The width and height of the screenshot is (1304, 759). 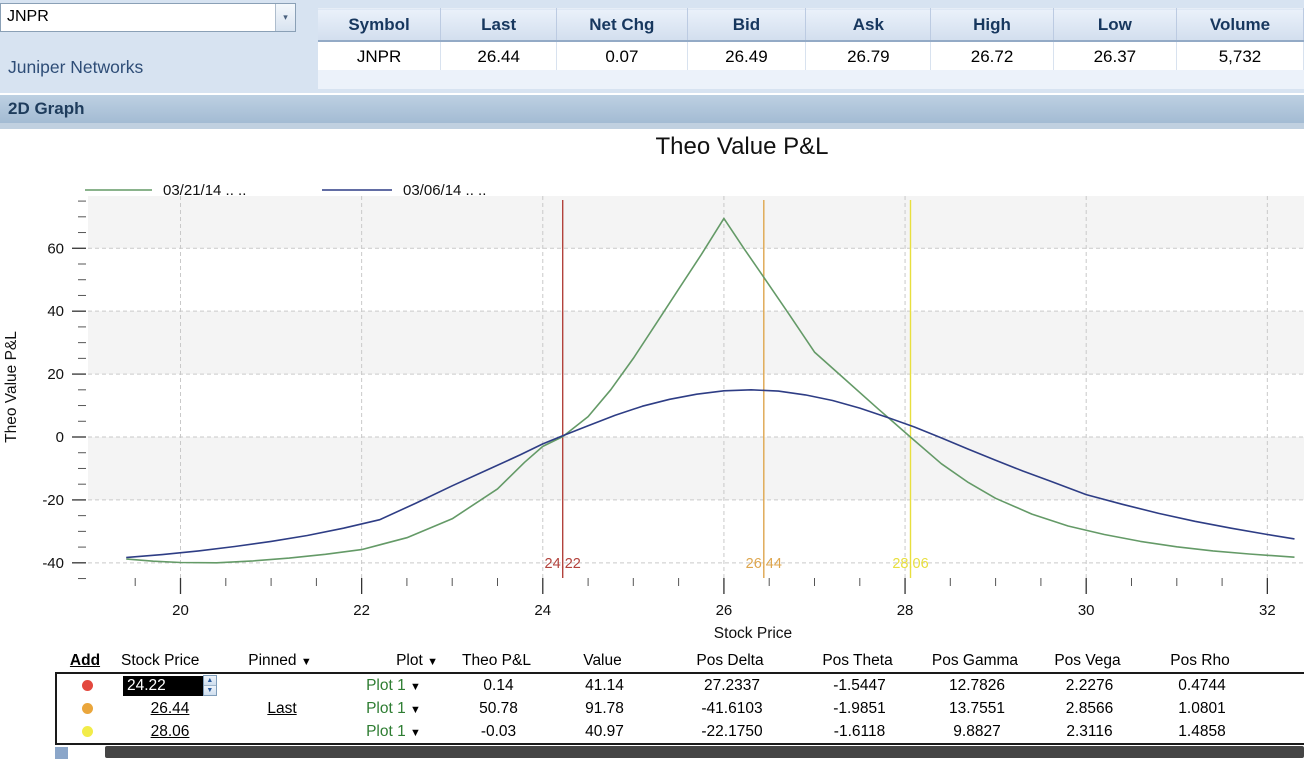 What do you see at coordinates (1200, 660) in the screenshot?
I see `header-pos-rho: Pos Rho` at bounding box center [1200, 660].